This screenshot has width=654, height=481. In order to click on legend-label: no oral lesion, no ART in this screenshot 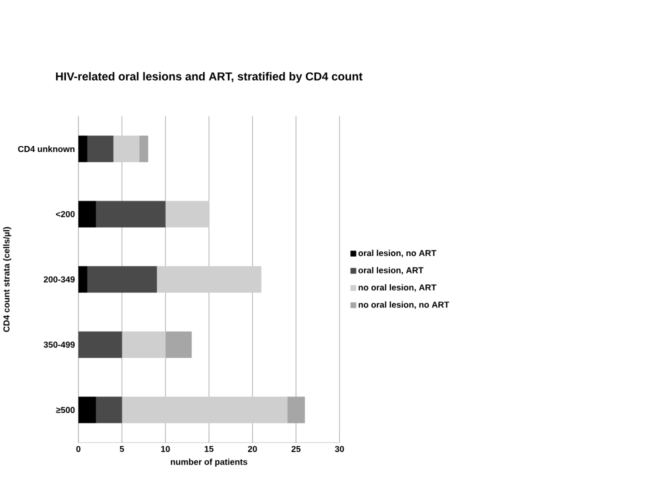, I will do `click(404, 306)`.